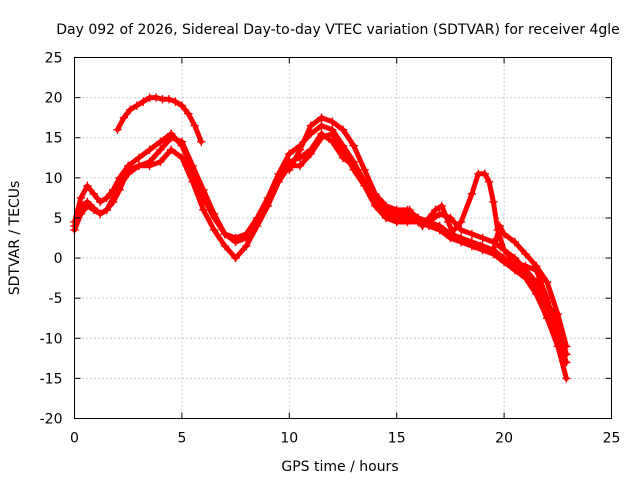  What do you see at coordinates (612, 439) in the screenshot?
I see `x-tick-label: 25` at bounding box center [612, 439].